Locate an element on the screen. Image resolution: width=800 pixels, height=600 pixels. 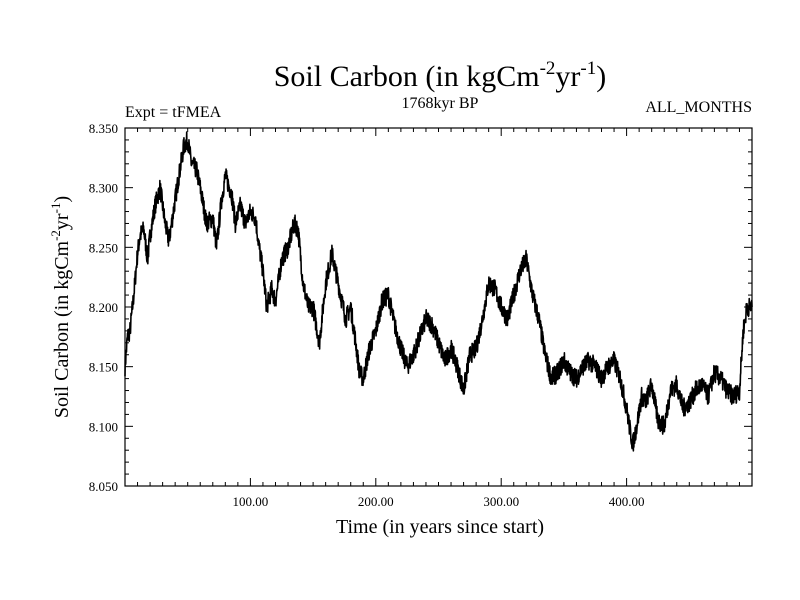
y-tick-label: 8.150 is located at coordinates (103, 367).